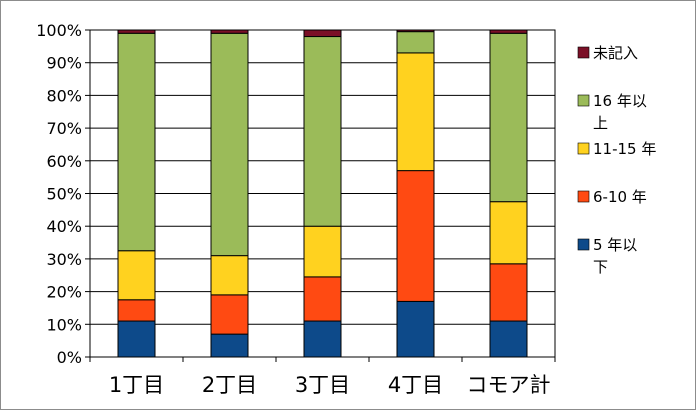 This screenshot has height=414, width=696. I want to click on legend-label: 16 年以上, so click(620, 112).